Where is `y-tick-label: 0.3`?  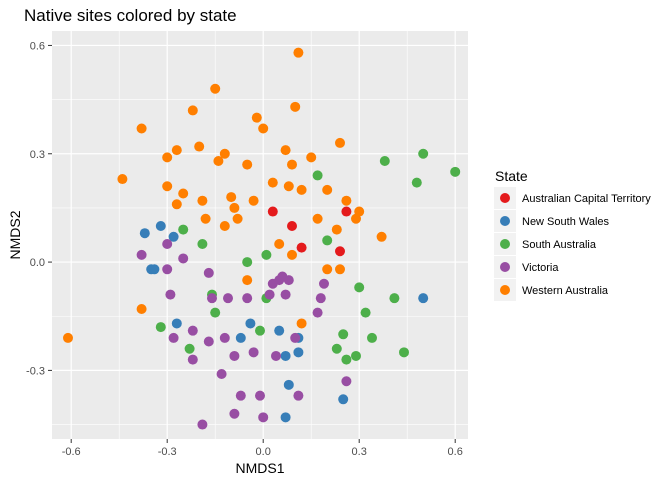 y-tick-label: 0.3 is located at coordinates (37, 155).